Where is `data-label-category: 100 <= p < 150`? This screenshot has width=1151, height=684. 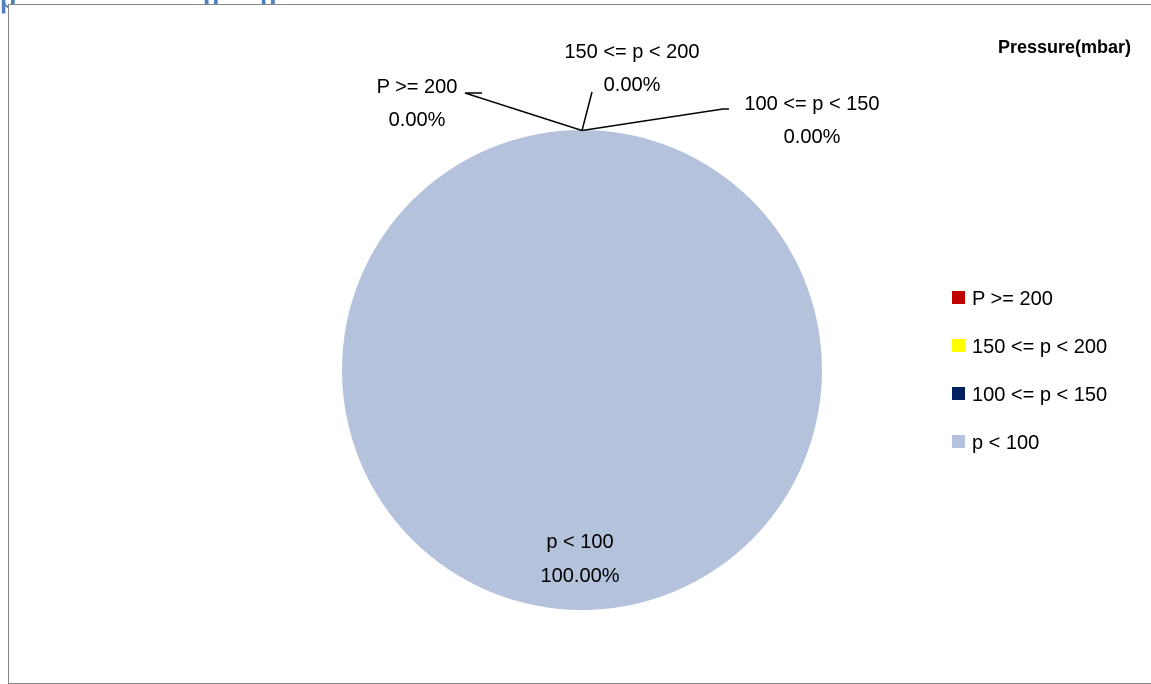
data-label-category: 100 <= p < 150 is located at coordinates (811, 104).